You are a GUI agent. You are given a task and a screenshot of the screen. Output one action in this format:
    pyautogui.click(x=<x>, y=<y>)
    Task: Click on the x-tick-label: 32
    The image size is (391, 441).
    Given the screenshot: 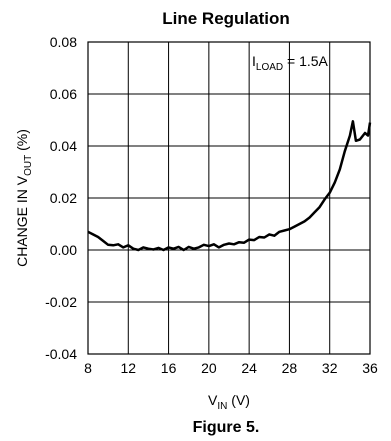 What is the action you would take?
    pyautogui.click(x=330, y=368)
    